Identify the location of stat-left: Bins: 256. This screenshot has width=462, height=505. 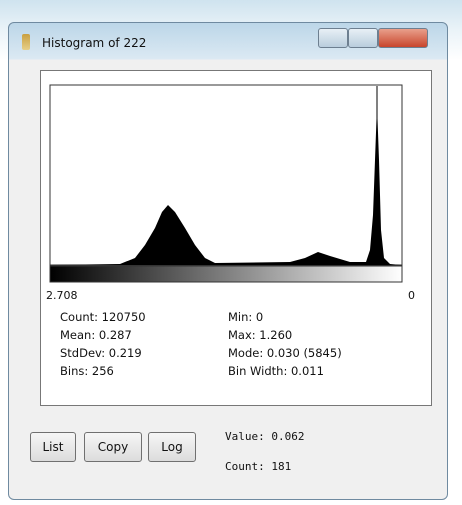
(87, 371).